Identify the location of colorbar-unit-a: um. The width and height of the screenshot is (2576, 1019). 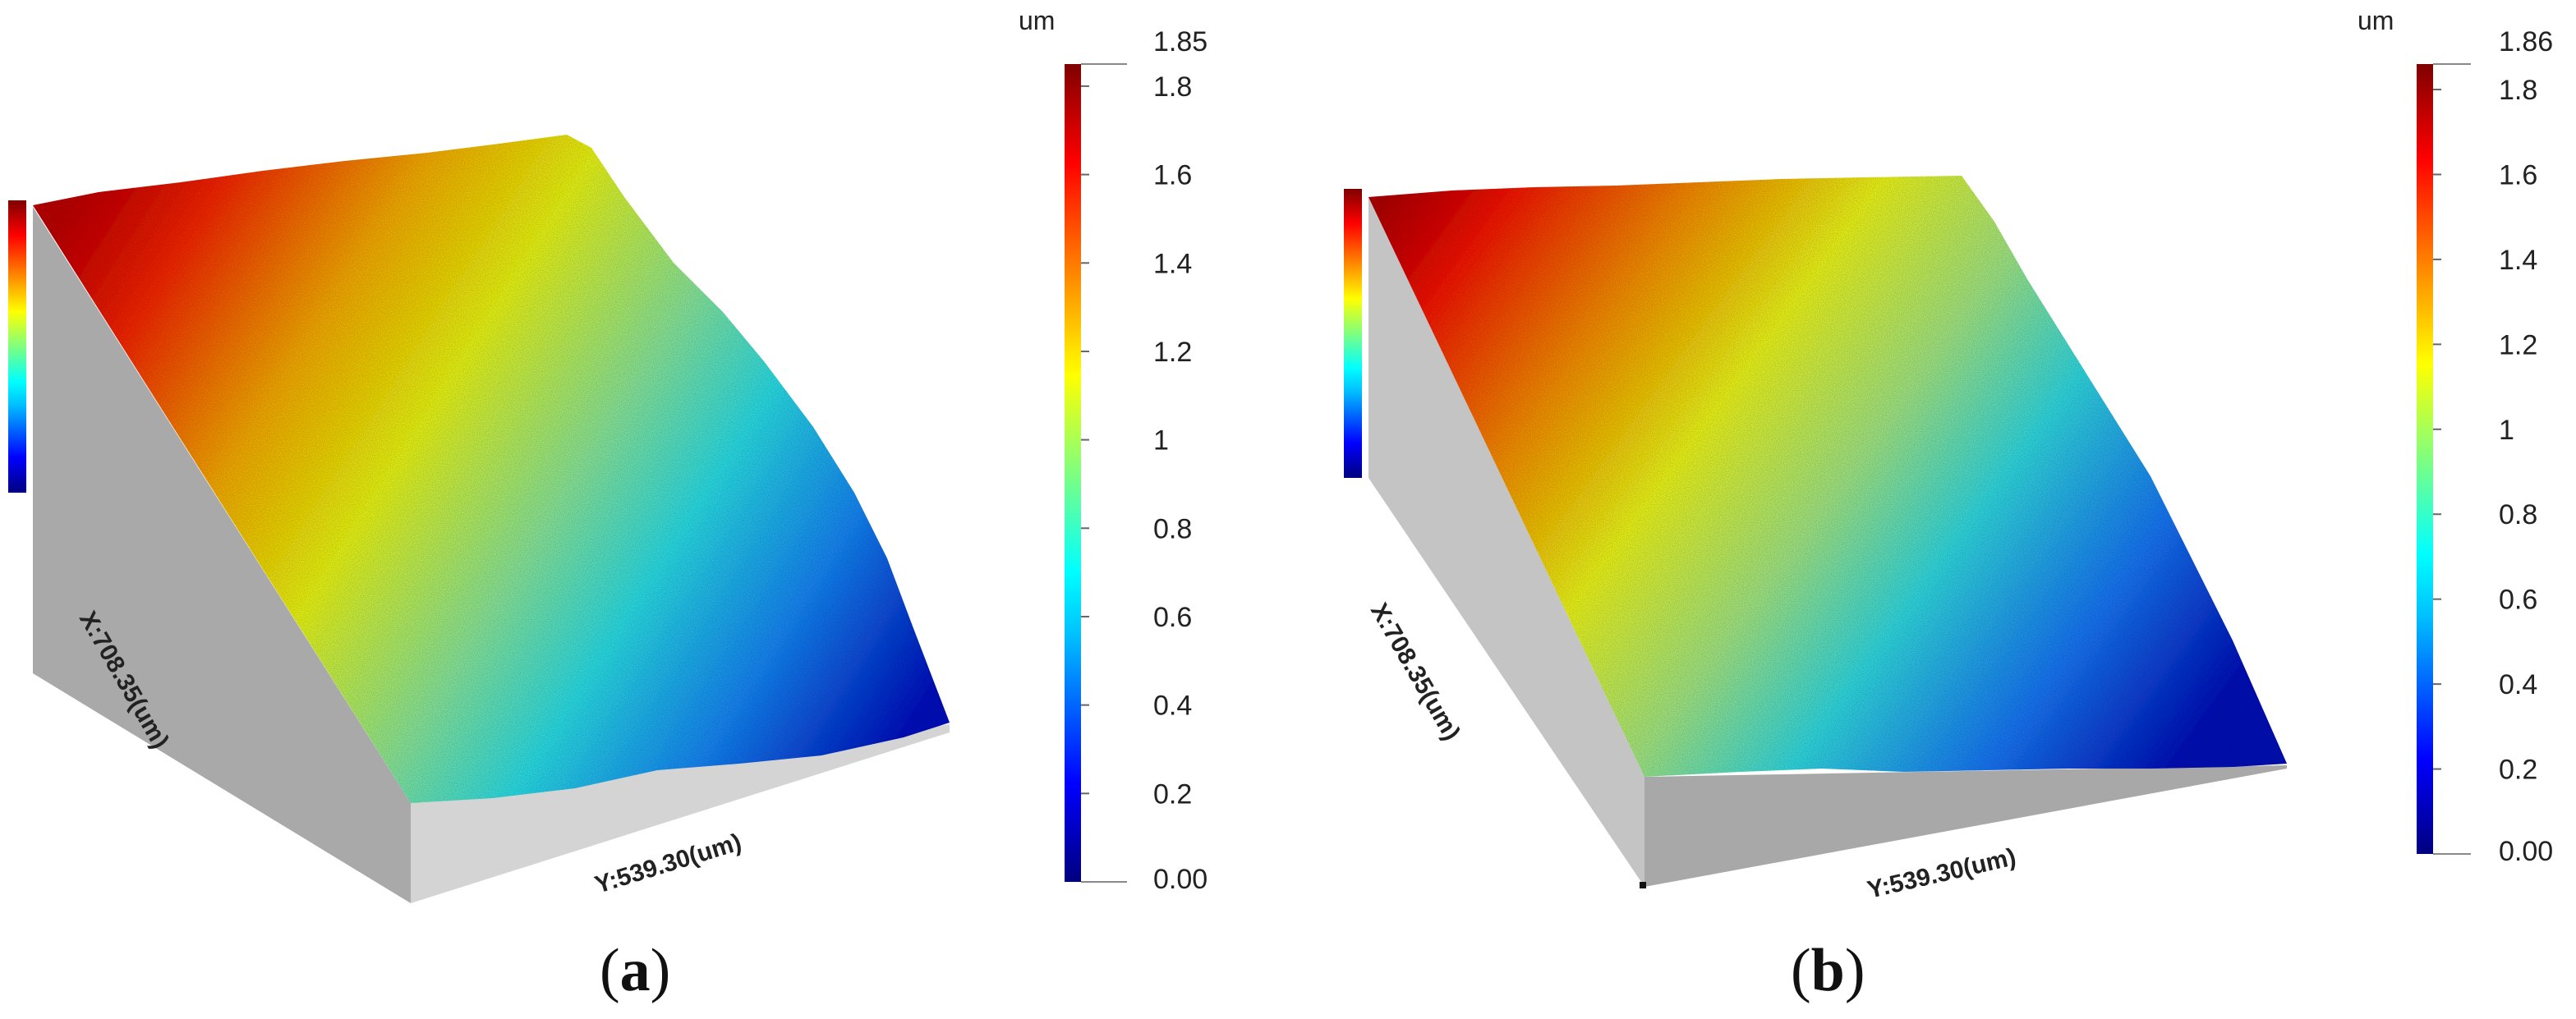
(1037, 20).